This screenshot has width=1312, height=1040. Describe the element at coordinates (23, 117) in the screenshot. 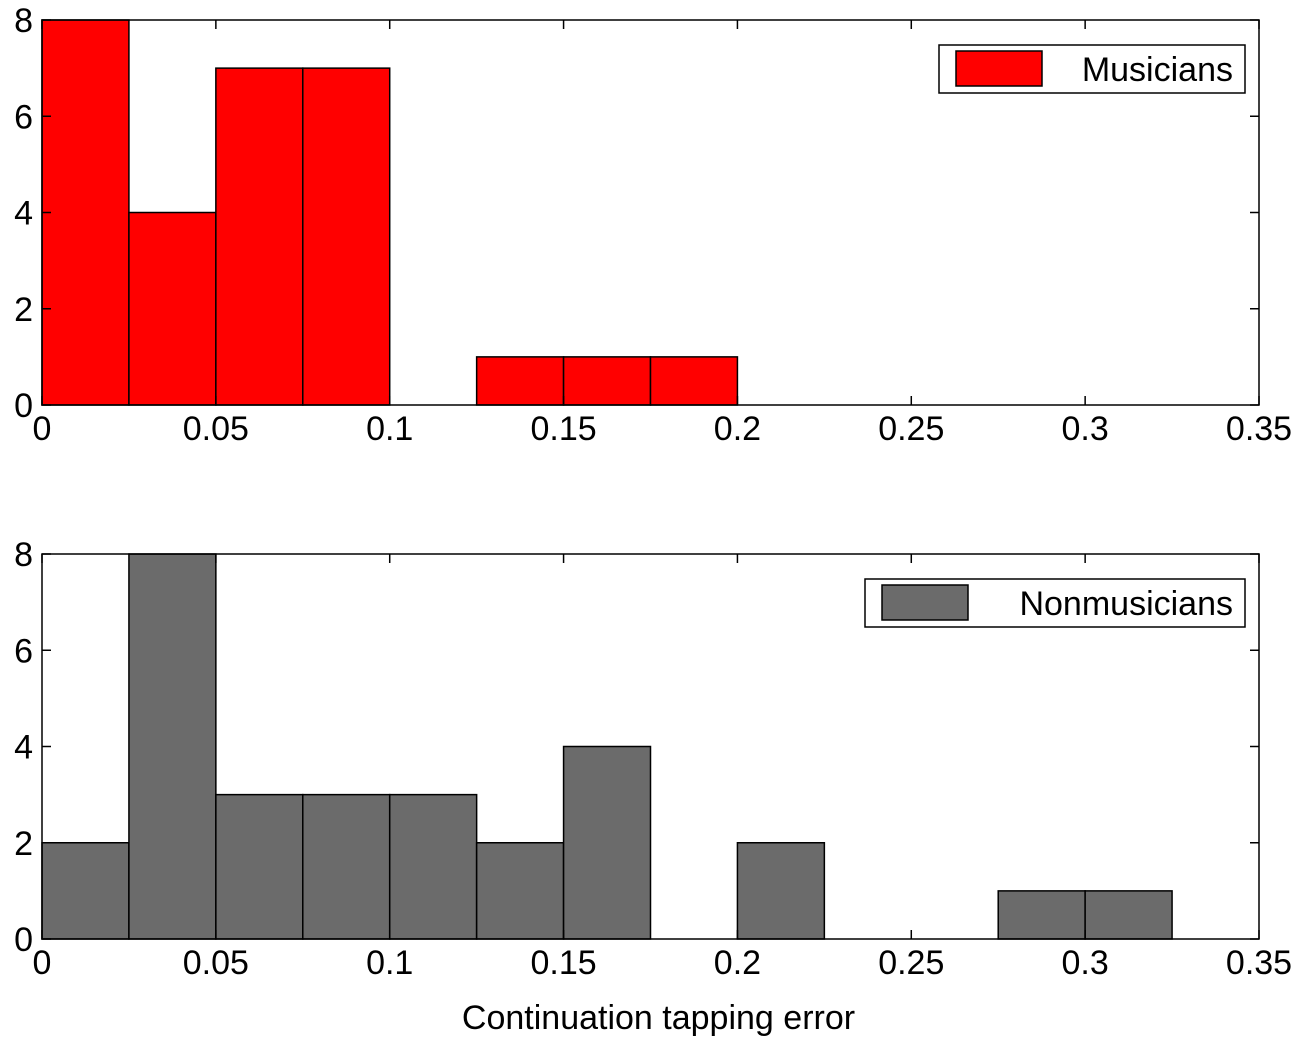

I see `panel1-ytick-label-6: 6` at that location.